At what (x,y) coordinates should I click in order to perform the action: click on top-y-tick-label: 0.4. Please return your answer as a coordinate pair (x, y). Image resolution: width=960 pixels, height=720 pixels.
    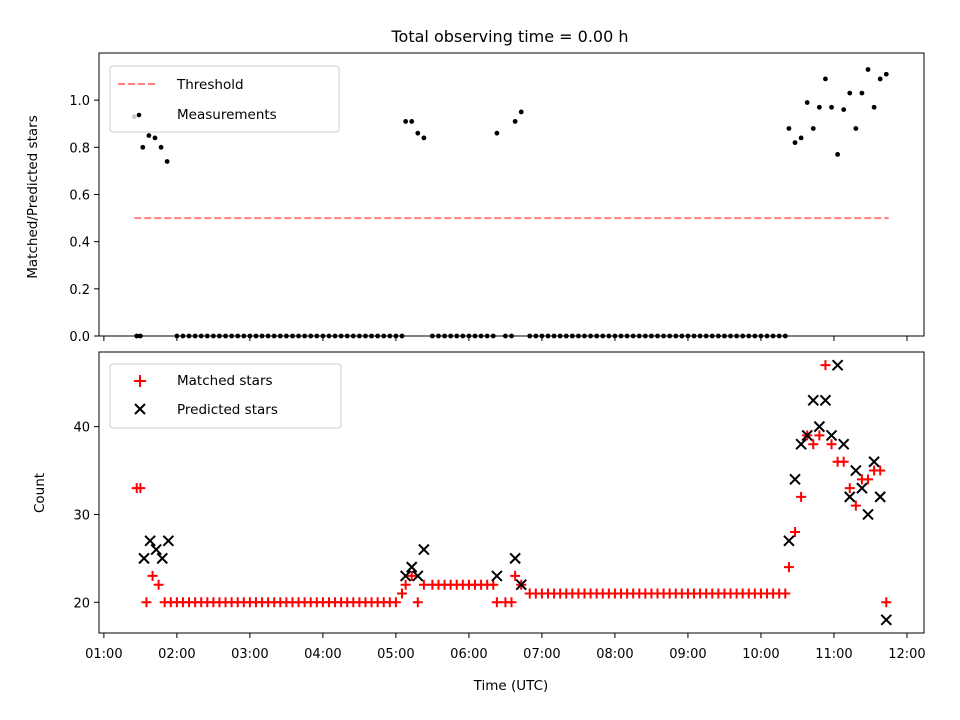
    Looking at the image, I should click on (79, 243).